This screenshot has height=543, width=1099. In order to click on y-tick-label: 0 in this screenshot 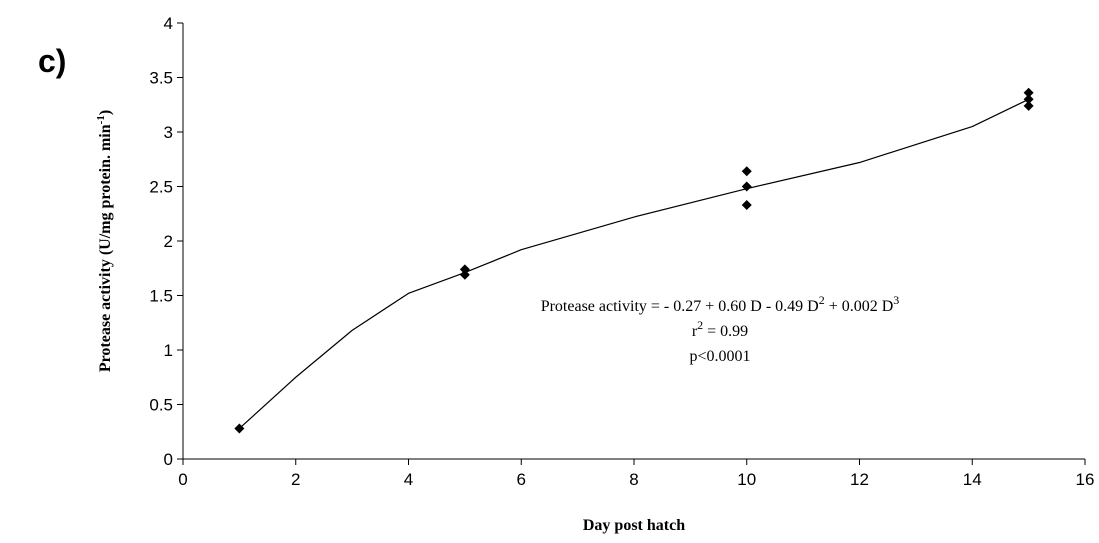, I will do `click(168, 459)`.